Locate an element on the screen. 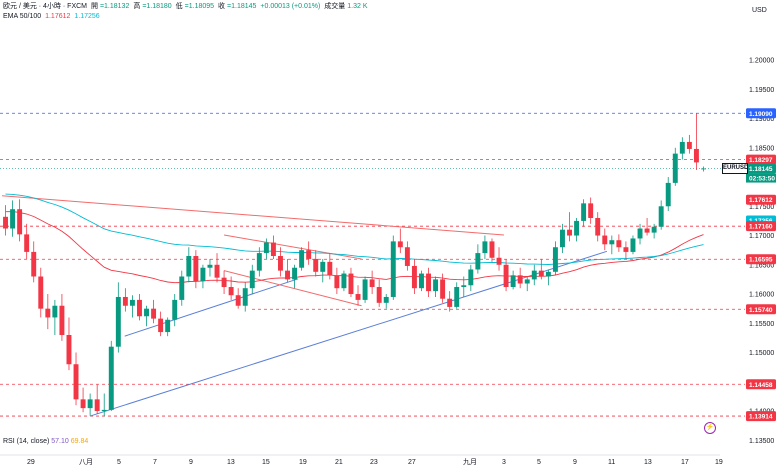 The height and width of the screenshot is (469, 777). legend-open: =1.18132 is located at coordinates (114, 6).